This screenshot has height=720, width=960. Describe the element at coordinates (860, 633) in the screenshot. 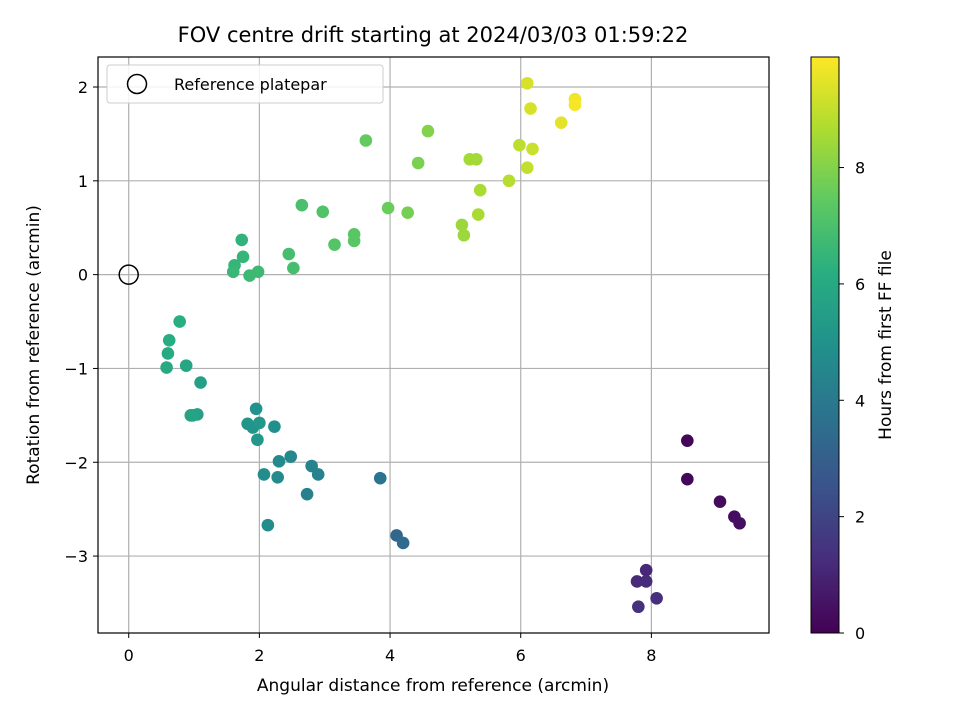

I see `colorbar-tick-label: 0` at that location.